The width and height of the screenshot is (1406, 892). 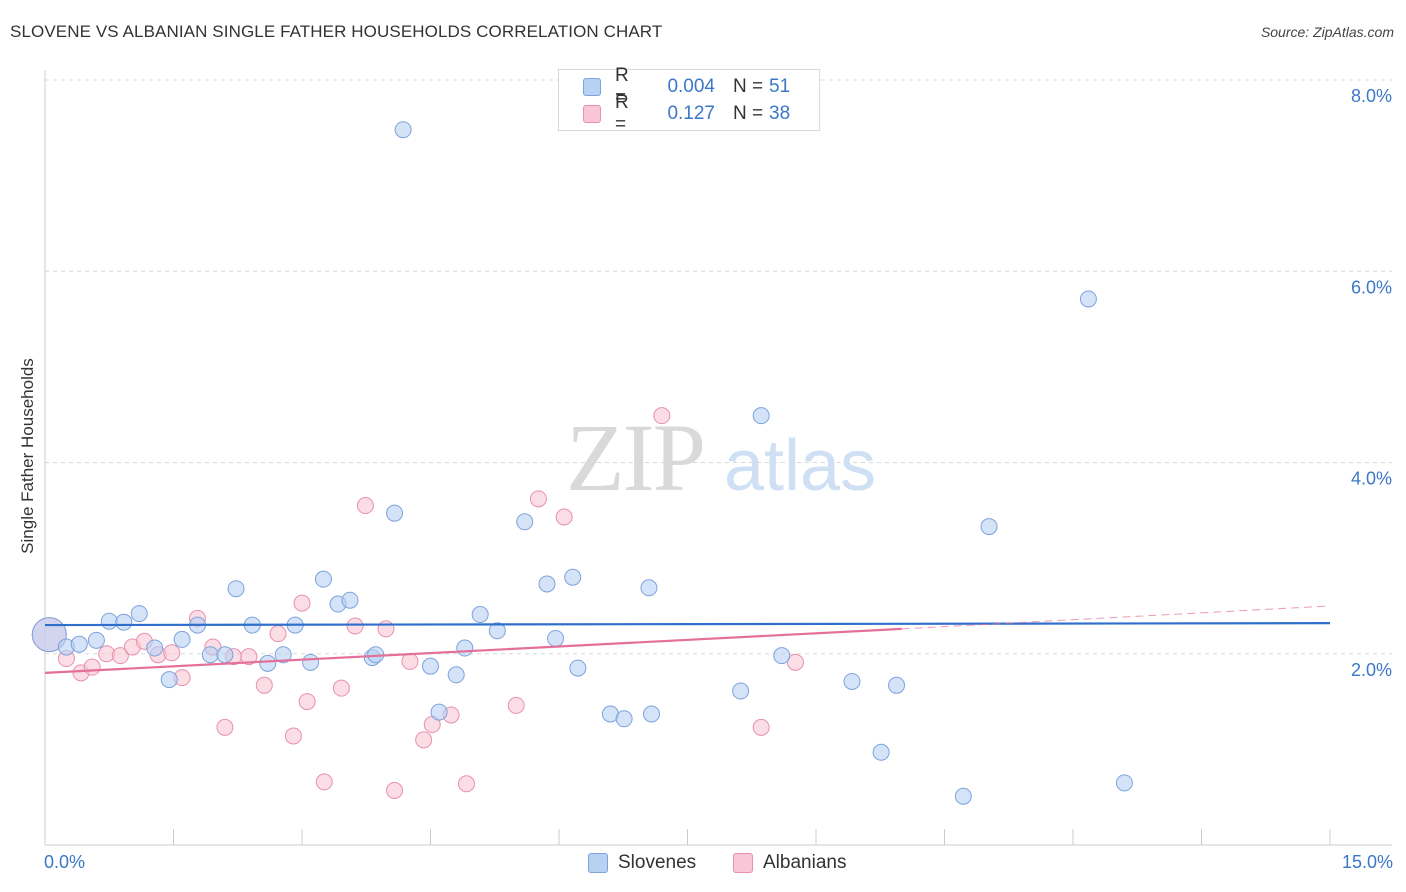 I want to click on legend-label-slovenes: Slovenes, so click(x=657, y=862).